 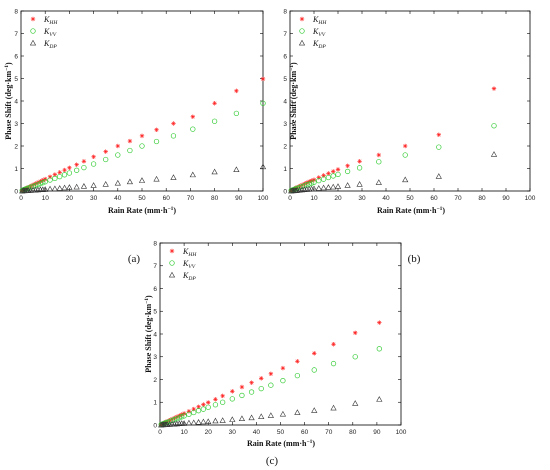 I want to click on x-tick-label: 0, so click(x=290, y=198).